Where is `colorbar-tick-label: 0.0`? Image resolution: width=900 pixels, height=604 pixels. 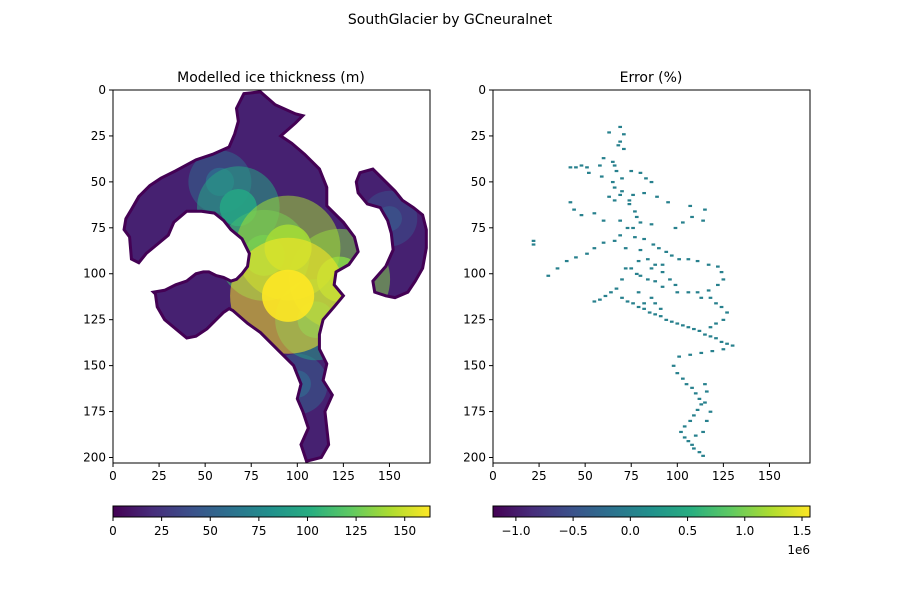 colorbar-tick-label: 0.0 is located at coordinates (630, 531).